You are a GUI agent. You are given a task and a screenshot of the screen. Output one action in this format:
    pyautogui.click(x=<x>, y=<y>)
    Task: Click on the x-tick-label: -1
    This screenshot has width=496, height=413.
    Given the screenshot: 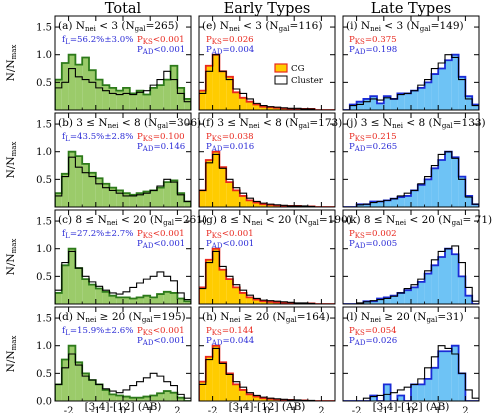 What is the action you would take?
    pyautogui.click(x=240, y=409)
    